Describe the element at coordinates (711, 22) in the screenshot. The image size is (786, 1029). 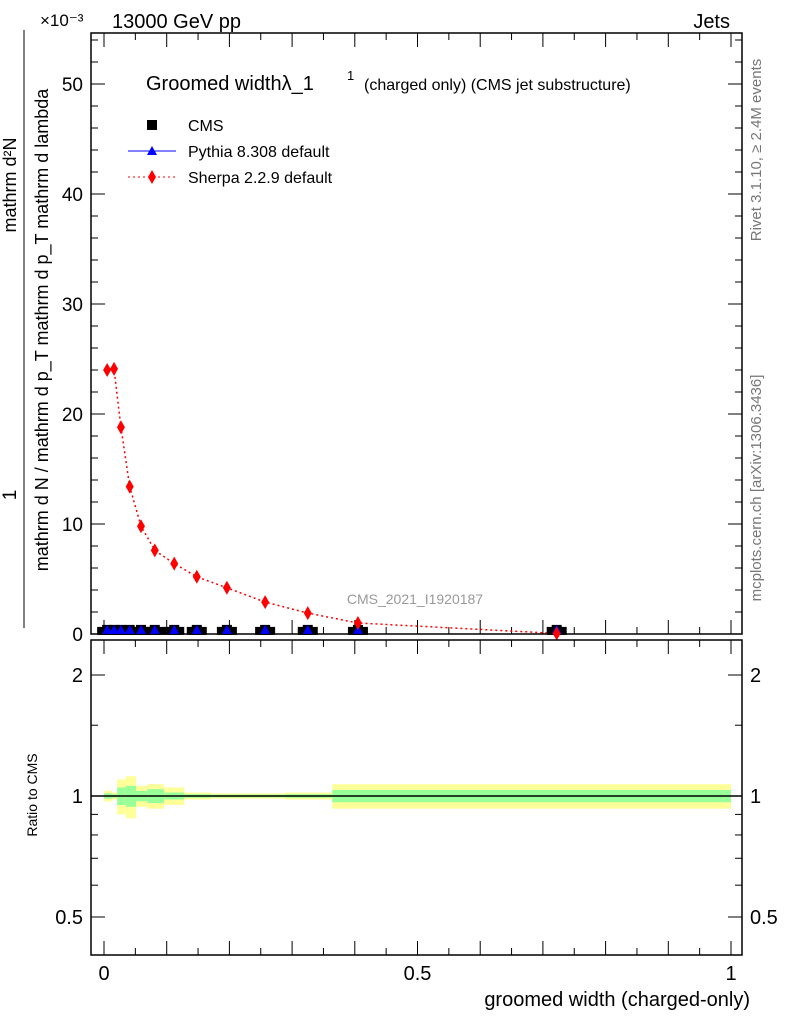
I see `header-right: Jets` at that location.